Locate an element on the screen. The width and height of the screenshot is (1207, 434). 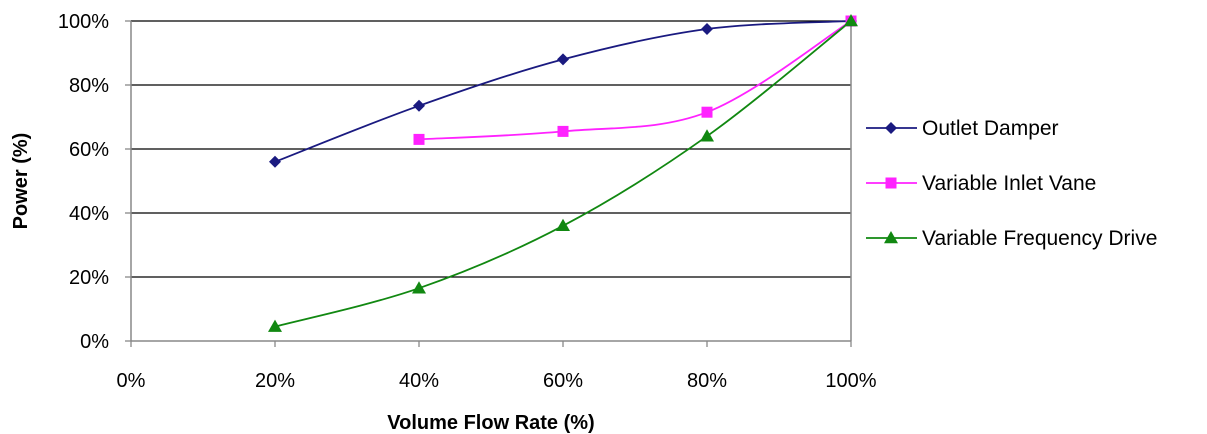
legend-marker-outlet-damper is located at coordinates (891, 128).